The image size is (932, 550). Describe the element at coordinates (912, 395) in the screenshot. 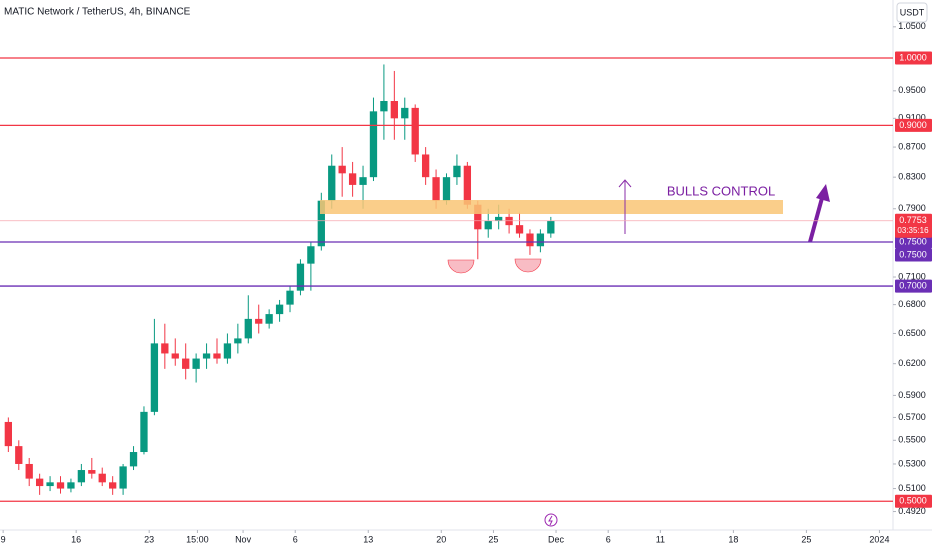

I see `y-tick-label: 0.5900` at that location.